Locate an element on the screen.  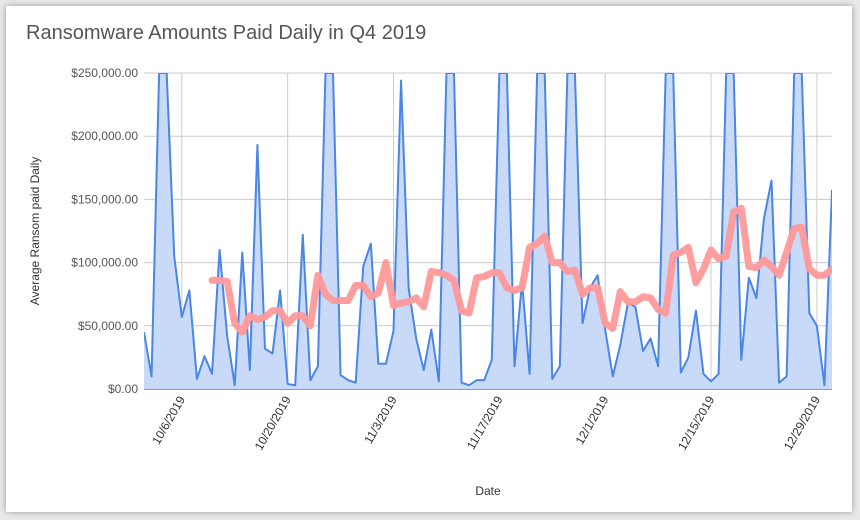
y-tick-label: $50,000.00 is located at coordinates (108, 326).